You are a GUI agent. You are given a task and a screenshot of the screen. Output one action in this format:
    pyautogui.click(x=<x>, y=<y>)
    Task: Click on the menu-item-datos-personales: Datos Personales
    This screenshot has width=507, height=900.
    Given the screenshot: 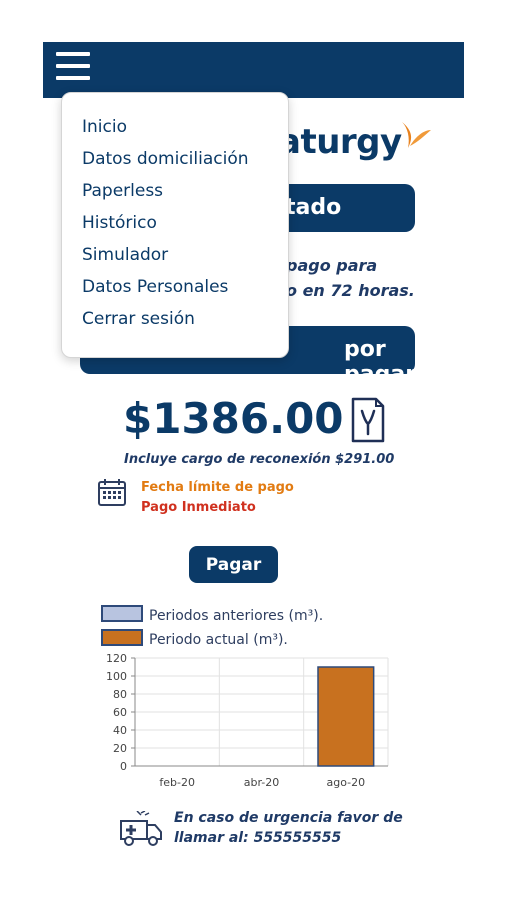 What is the action you would take?
    pyautogui.click(x=155, y=287)
    